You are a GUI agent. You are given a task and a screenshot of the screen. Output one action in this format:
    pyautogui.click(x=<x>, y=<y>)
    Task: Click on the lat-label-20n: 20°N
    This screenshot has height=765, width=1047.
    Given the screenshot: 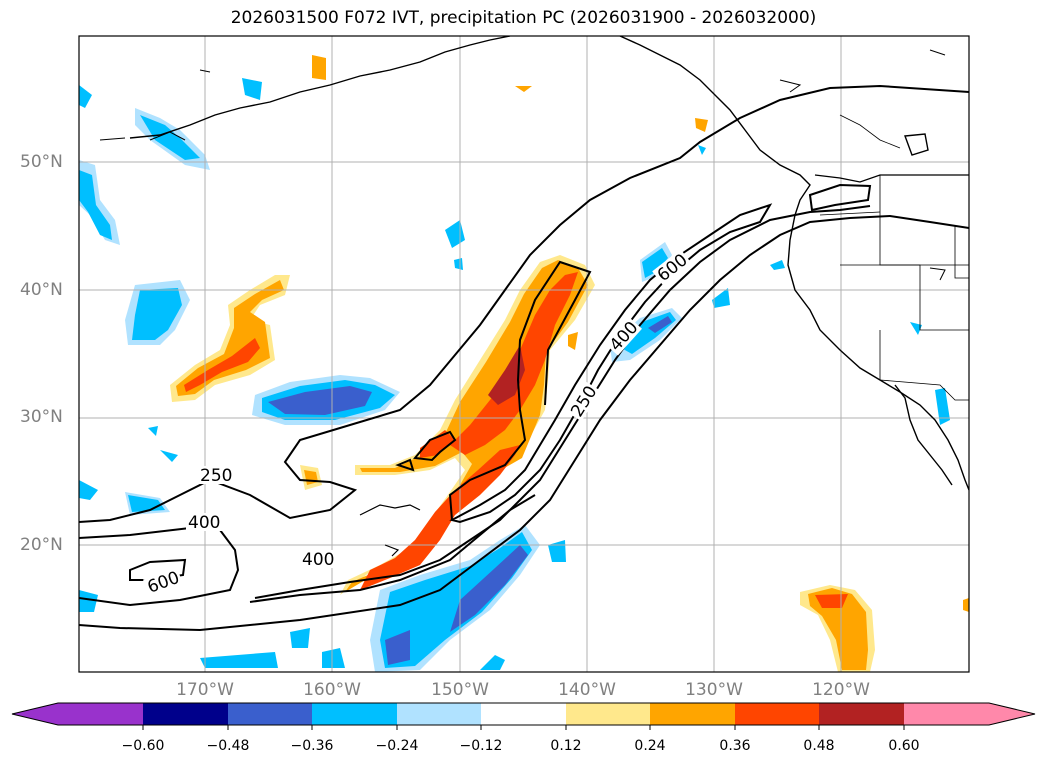 What is the action you would take?
    pyautogui.click(x=41, y=545)
    